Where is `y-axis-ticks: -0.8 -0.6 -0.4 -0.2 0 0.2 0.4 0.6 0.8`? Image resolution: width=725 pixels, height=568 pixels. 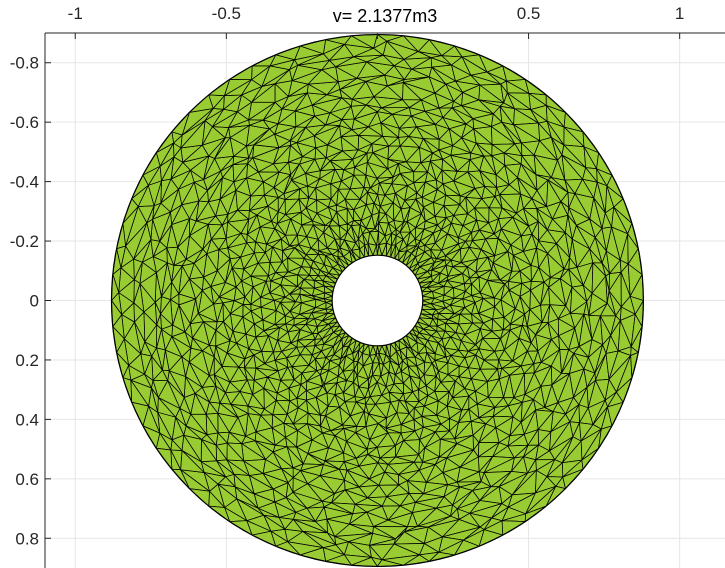
y-axis-ticks: -0.8 -0.6 -0.4 -0.2 0 0.2 0.4 0.6 0.8 is located at coordinates (30, 301).